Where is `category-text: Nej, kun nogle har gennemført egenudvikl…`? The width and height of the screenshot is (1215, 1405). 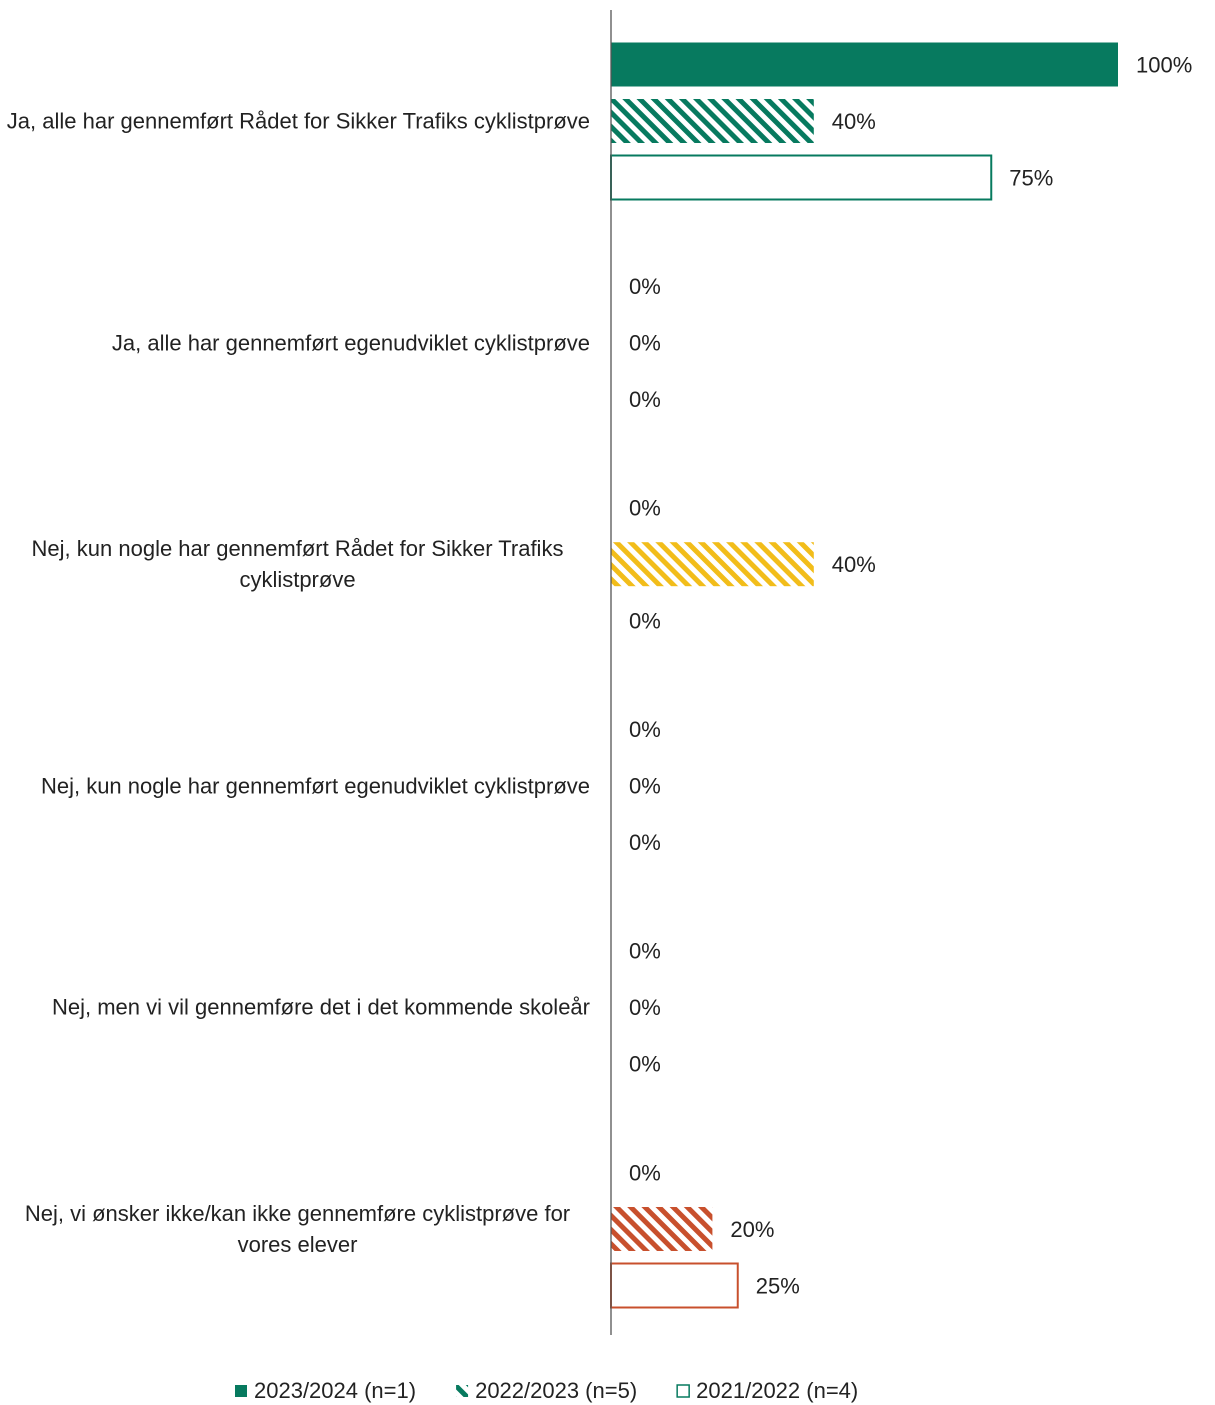
category-text: Nej, kun nogle har gennemført egenudvikl… is located at coordinates (315, 786).